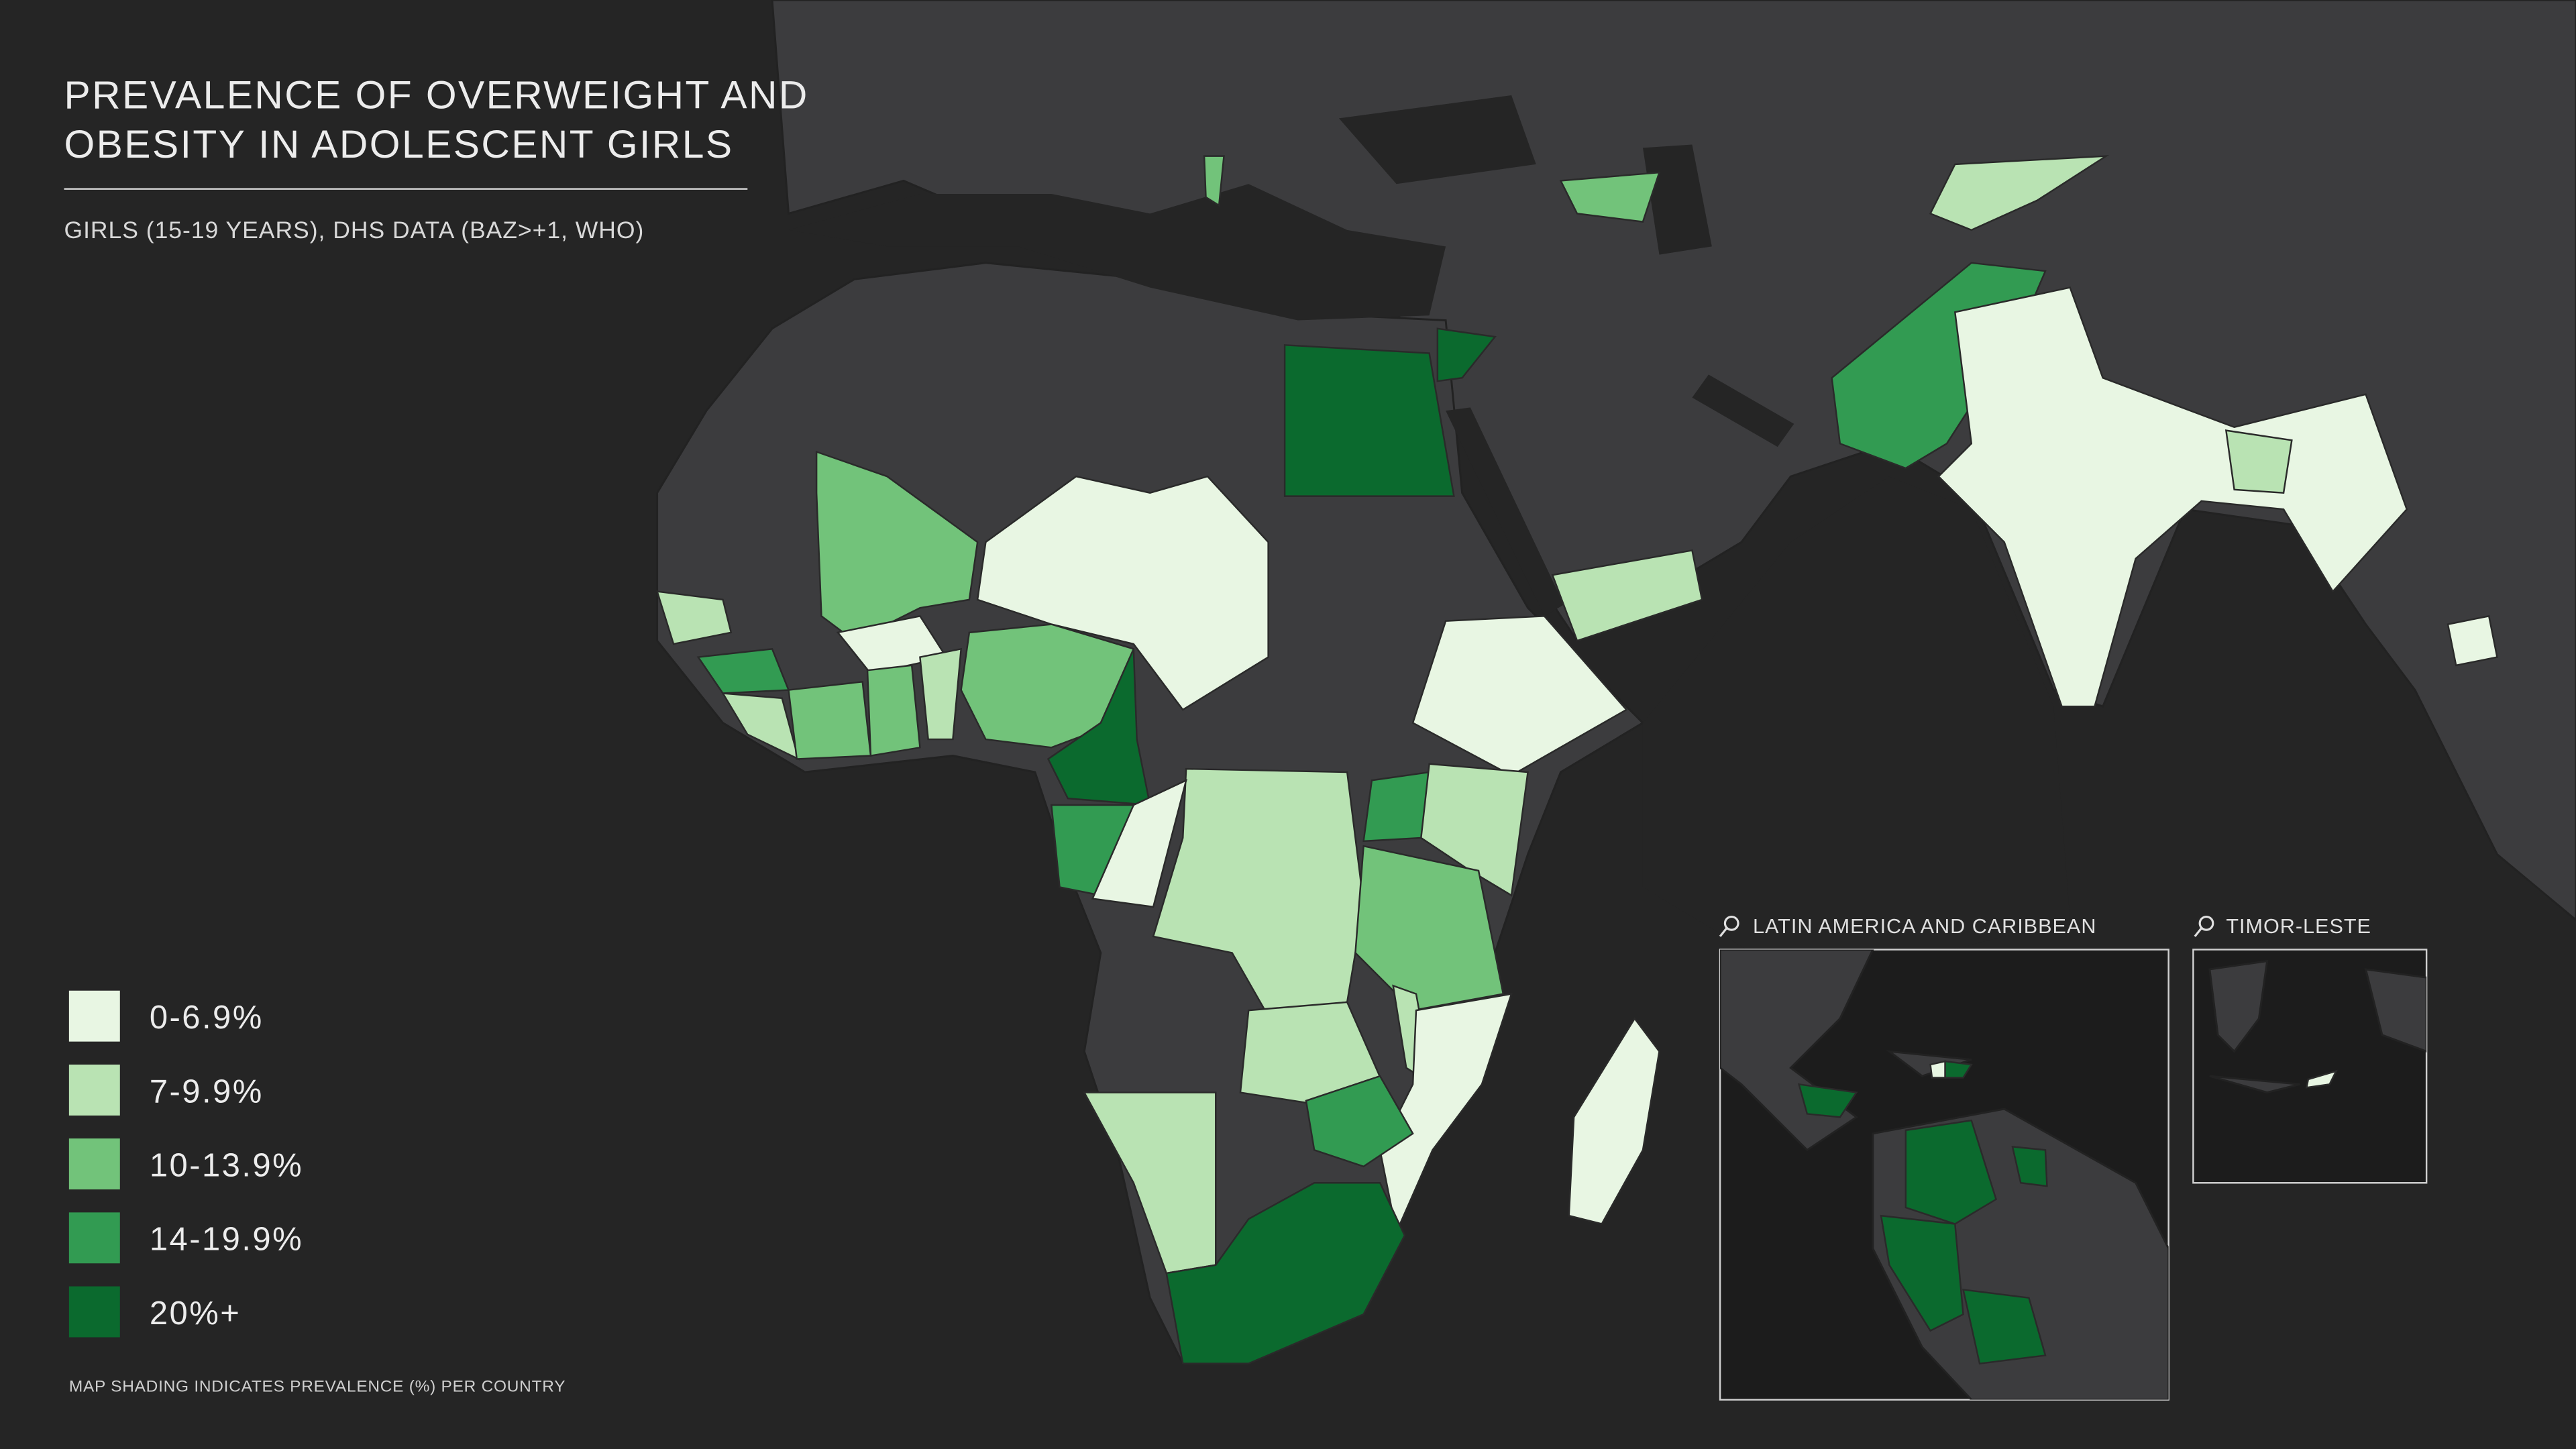  What do you see at coordinates (1437, 139) in the screenshot?
I see `black-sea` at bounding box center [1437, 139].